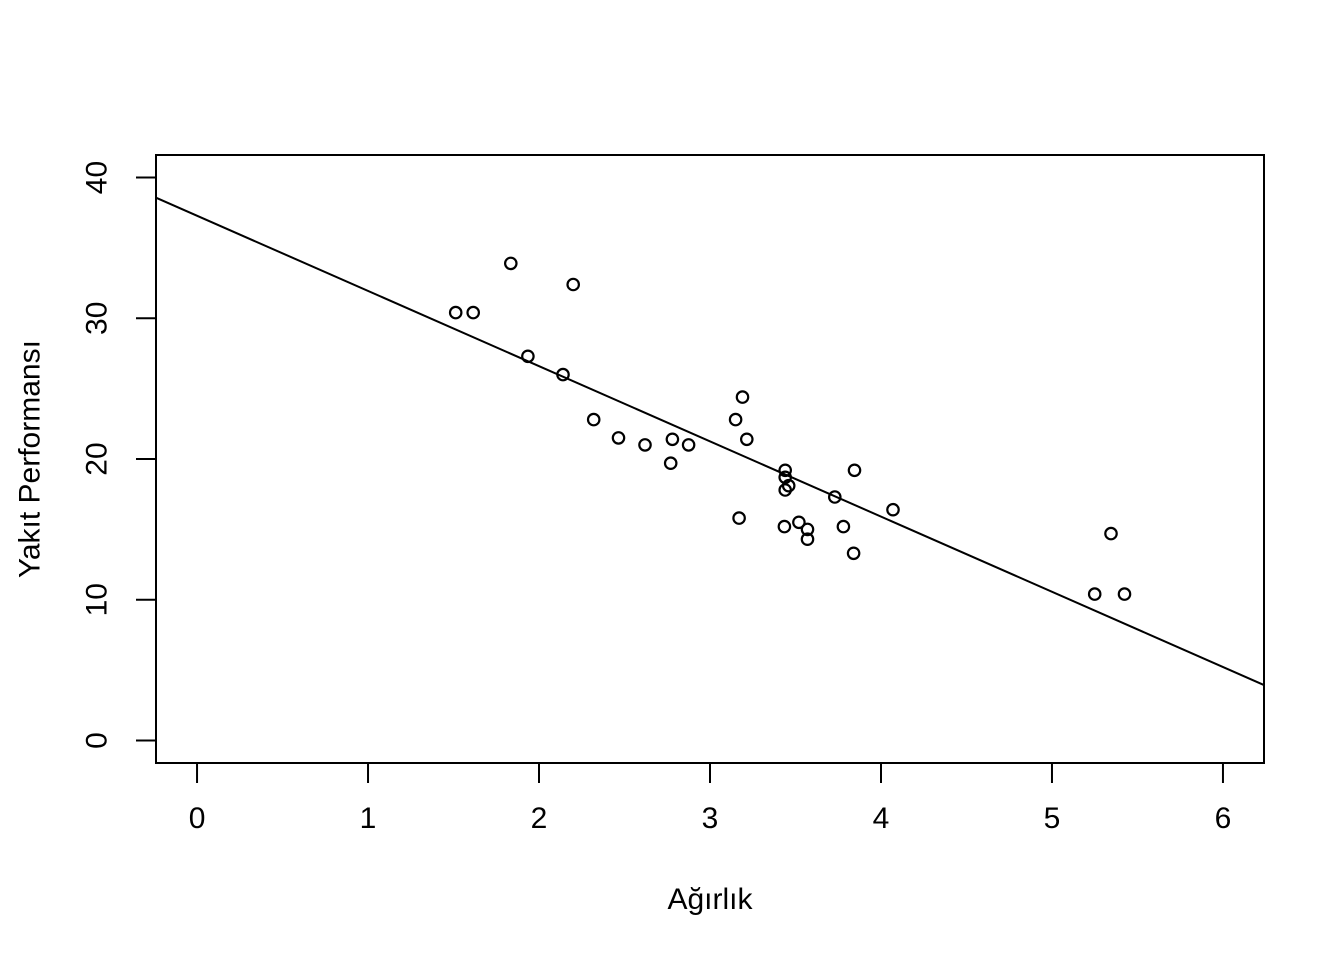 The image size is (1344, 960). Describe the element at coordinates (710, 899) in the screenshot. I see `x-axis-title: Ağırlık` at that location.